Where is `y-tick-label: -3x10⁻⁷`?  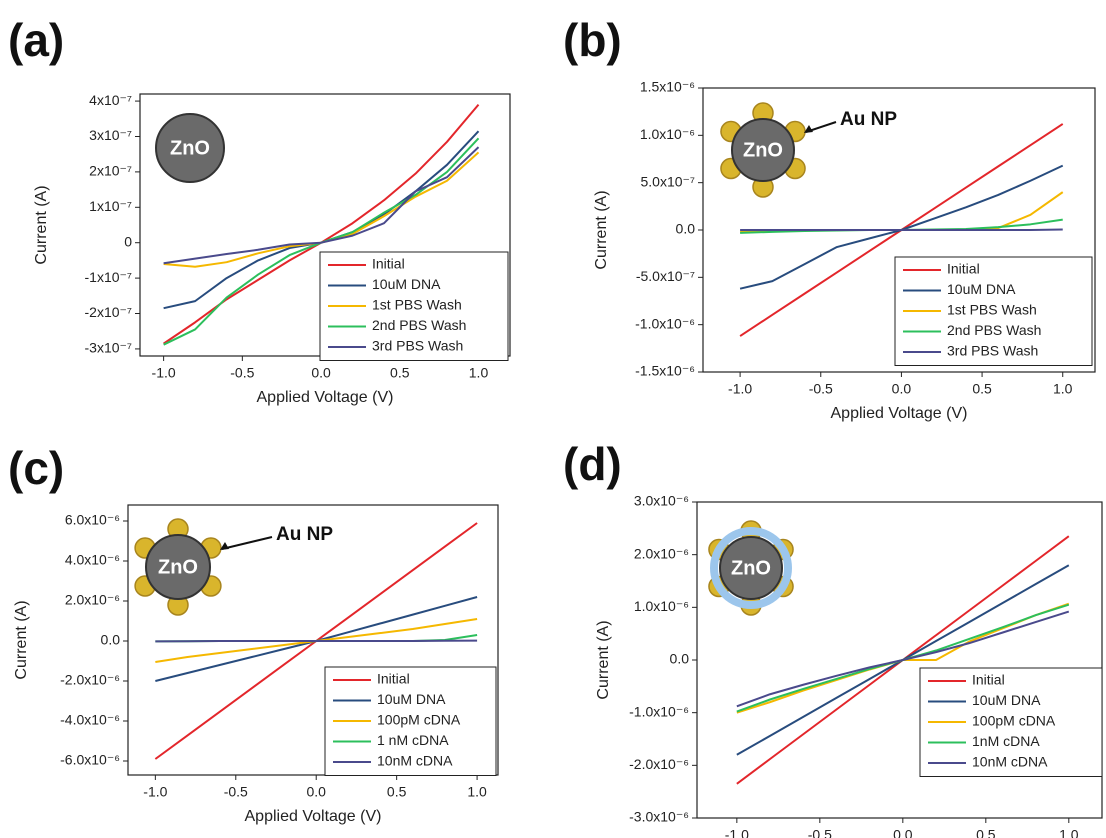
y-tick-label: -3x10⁻⁷ is located at coordinates (108, 348).